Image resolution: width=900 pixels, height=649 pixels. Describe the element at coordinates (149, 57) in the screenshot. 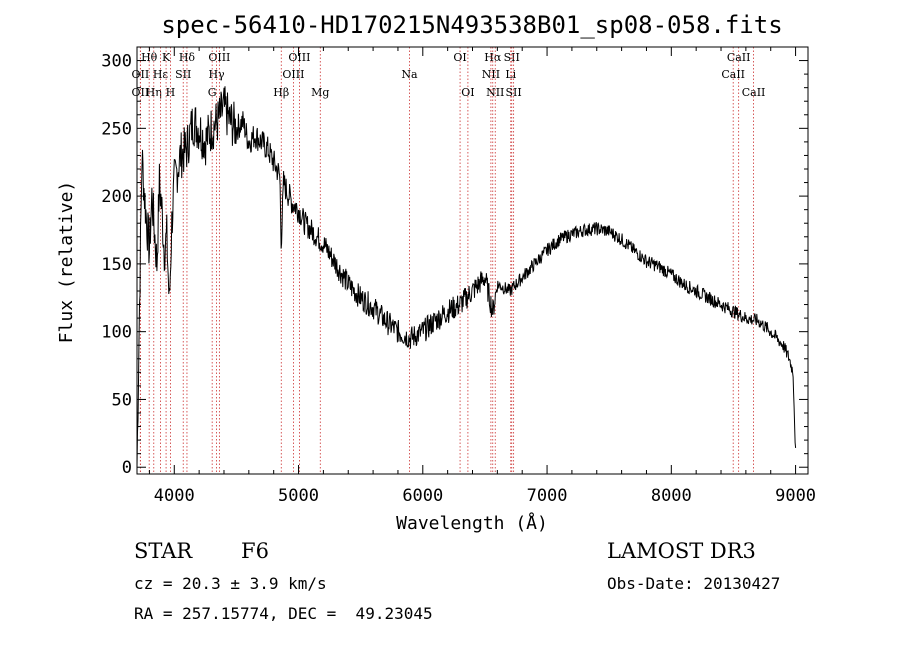

I see `emission-line-label: Hθ` at that location.